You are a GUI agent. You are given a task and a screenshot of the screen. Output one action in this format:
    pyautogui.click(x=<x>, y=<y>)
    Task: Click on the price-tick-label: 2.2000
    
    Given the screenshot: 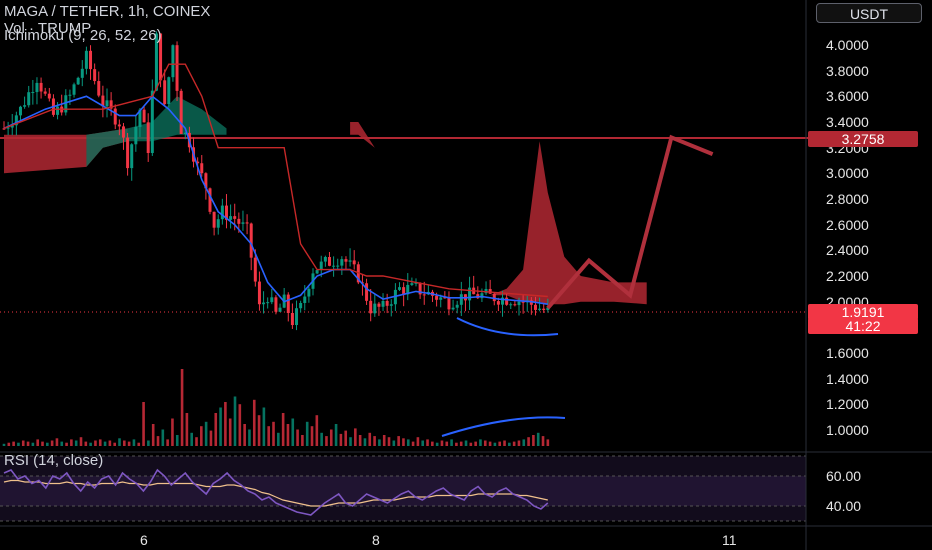 What is the action you would take?
    pyautogui.click(x=847, y=276)
    